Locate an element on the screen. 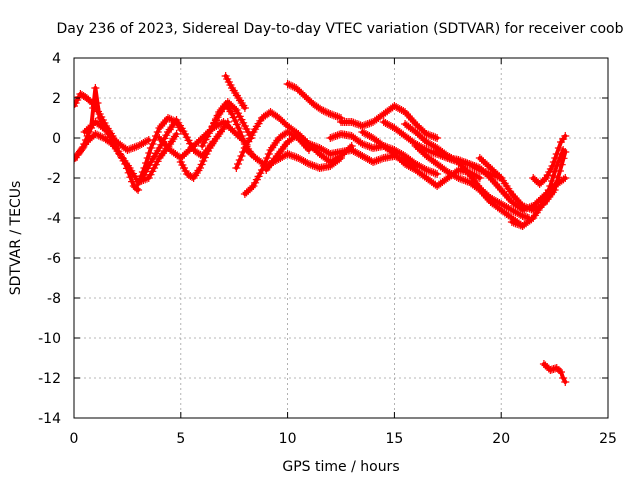  x-tick-label: 10 is located at coordinates (288, 439).